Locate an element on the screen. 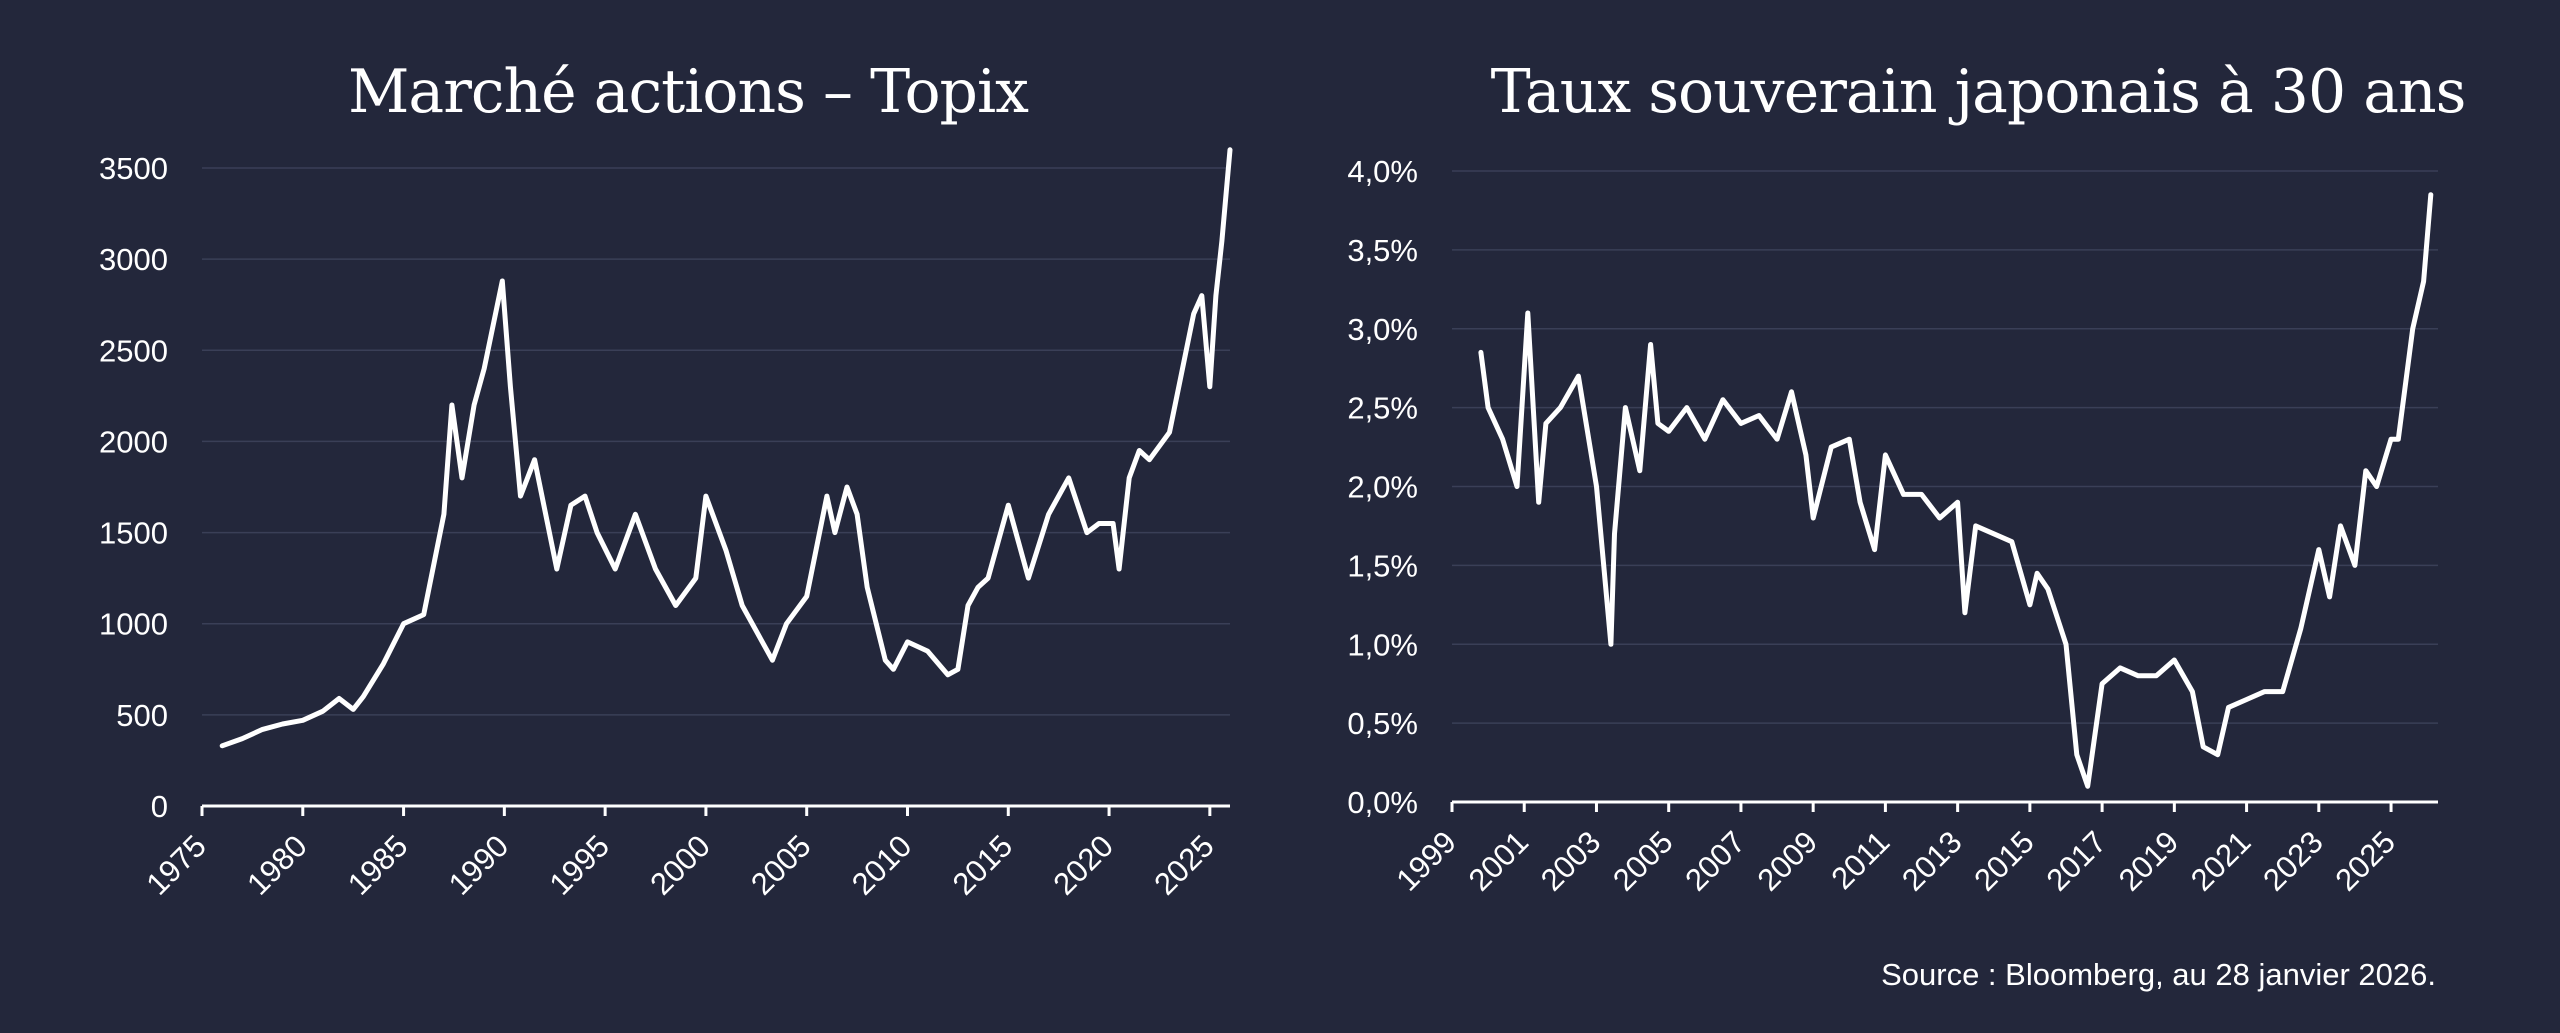 The image size is (2560, 1033). jgb-x-tick-label: 2015 is located at coordinates (2004, 861).